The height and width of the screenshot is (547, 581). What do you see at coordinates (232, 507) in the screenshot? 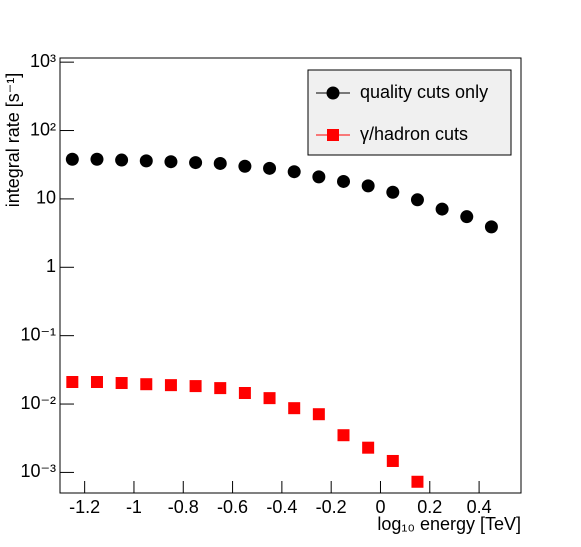
I see `x-tick-label: -0.6` at bounding box center [232, 507].